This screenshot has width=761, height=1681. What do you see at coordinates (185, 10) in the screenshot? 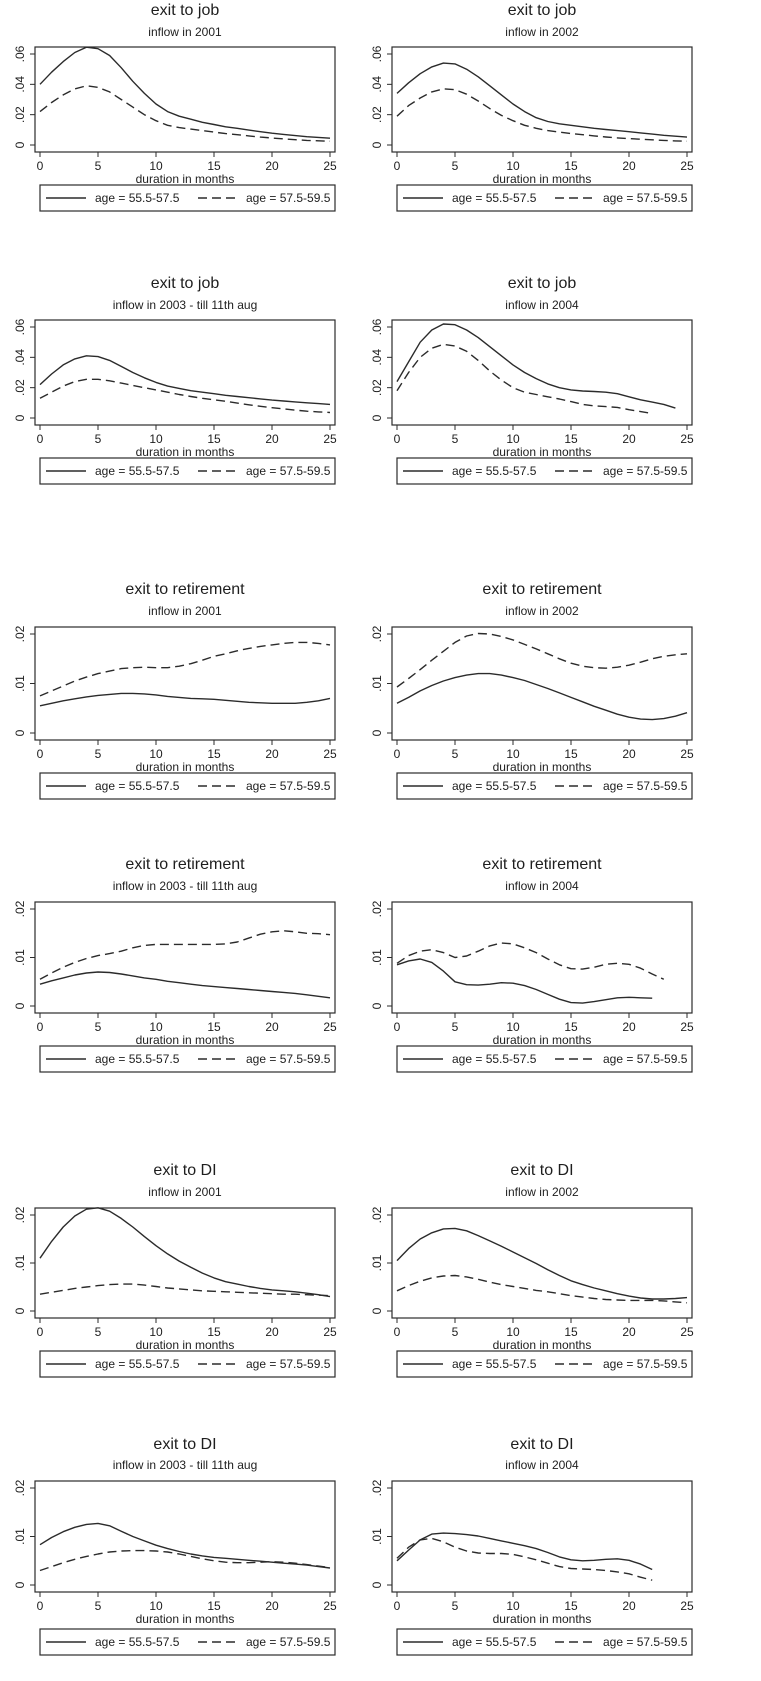
I see `chart-title: exit to job` at bounding box center [185, 10].